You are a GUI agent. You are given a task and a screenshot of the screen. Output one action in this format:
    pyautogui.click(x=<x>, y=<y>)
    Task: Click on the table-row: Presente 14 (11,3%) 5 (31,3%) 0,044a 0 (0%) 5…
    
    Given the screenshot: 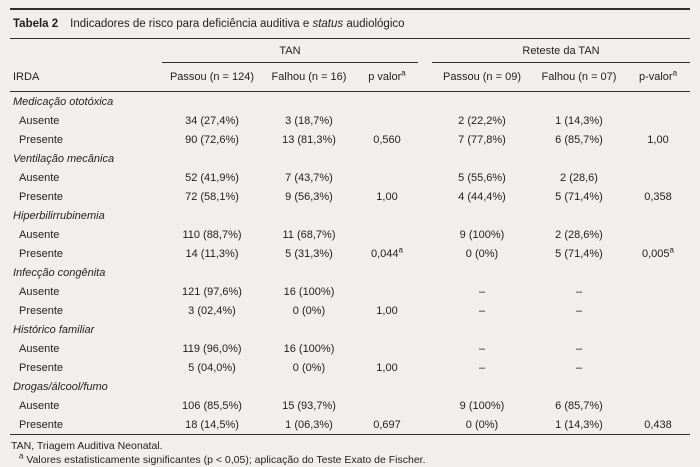 What is the action you would take?
    pyautogui.click(x=350, y=253)
    